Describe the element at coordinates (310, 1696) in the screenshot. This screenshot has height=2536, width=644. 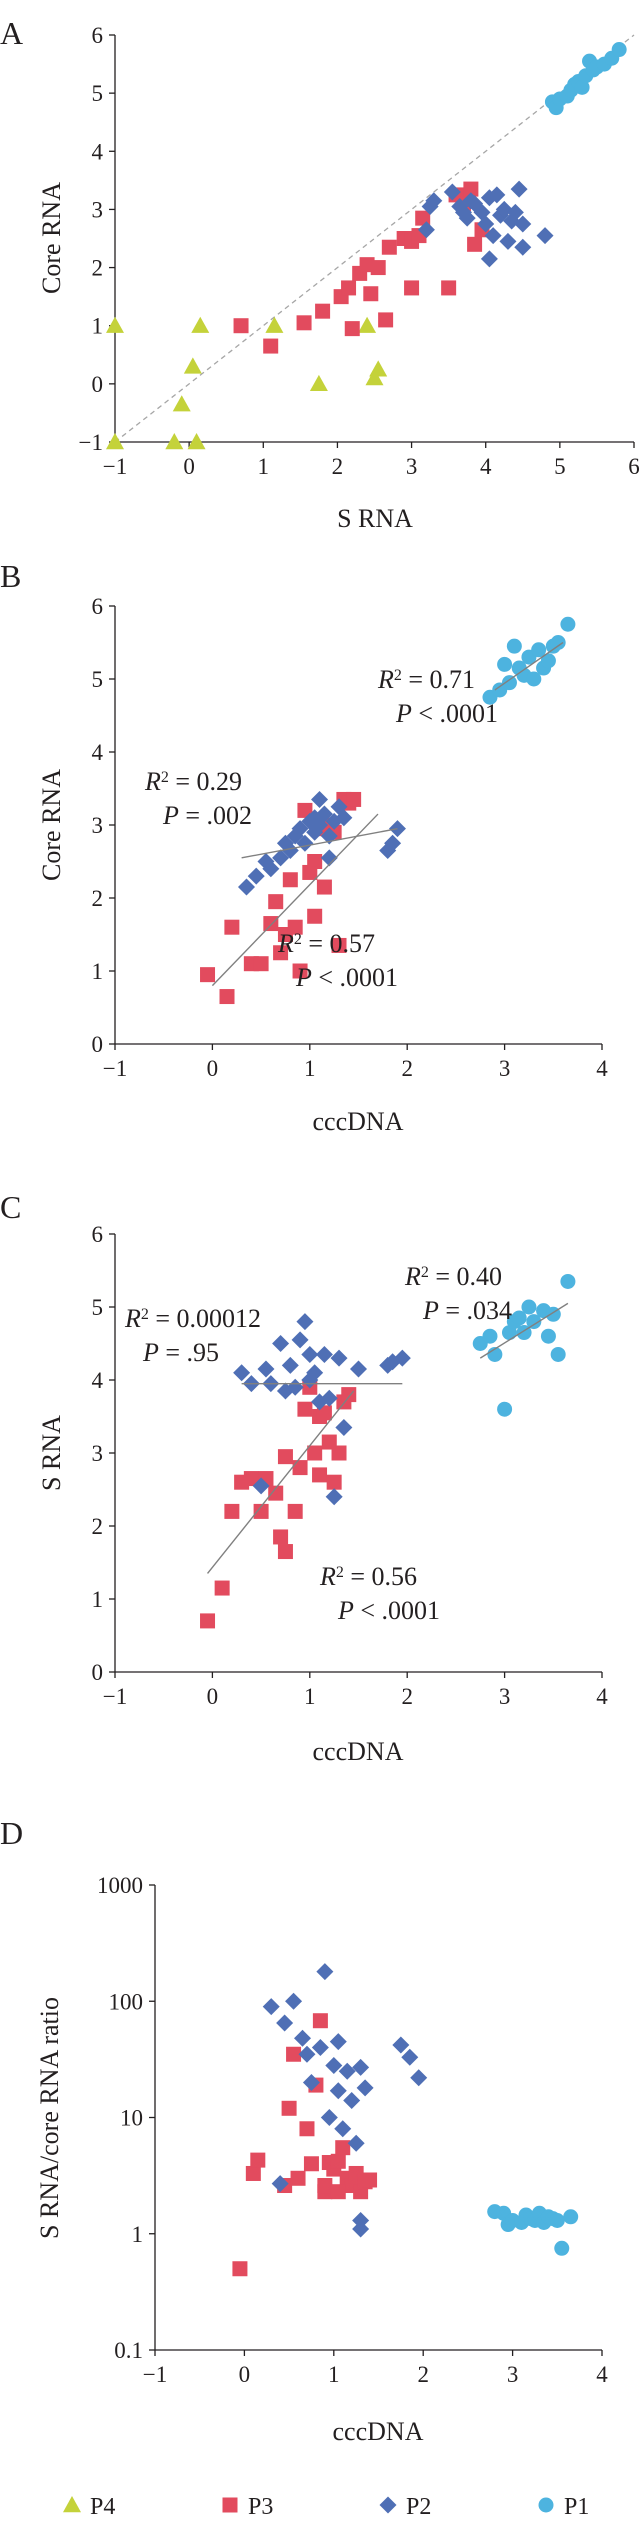
I see `x-tick-label: 1` at that location.